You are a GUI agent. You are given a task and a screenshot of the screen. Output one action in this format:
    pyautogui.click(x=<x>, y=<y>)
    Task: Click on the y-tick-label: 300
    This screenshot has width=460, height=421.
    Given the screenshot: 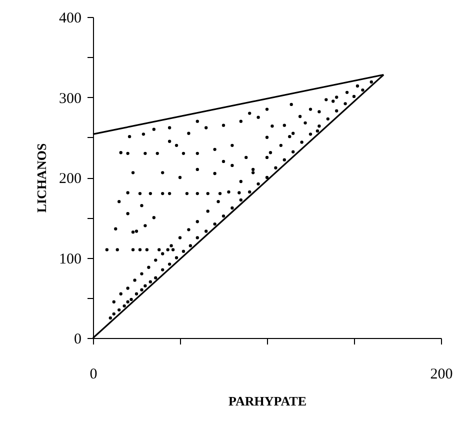 What is the action you would take?
    pyautogui.click(x=70, y=98)
    